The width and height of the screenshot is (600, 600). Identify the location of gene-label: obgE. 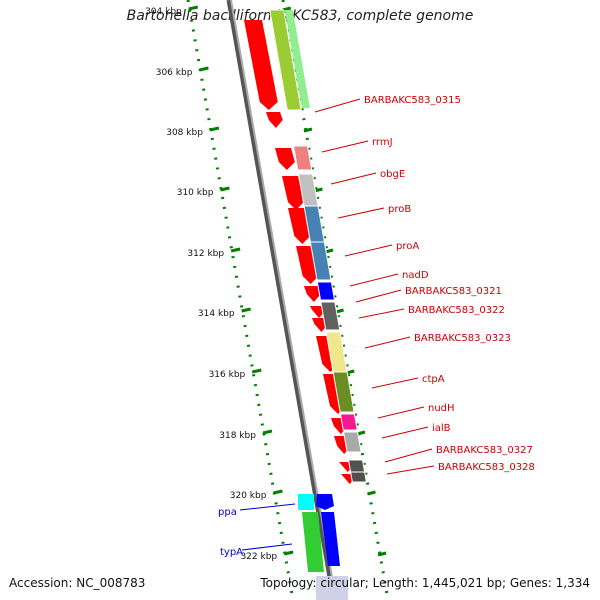
(392, 174).